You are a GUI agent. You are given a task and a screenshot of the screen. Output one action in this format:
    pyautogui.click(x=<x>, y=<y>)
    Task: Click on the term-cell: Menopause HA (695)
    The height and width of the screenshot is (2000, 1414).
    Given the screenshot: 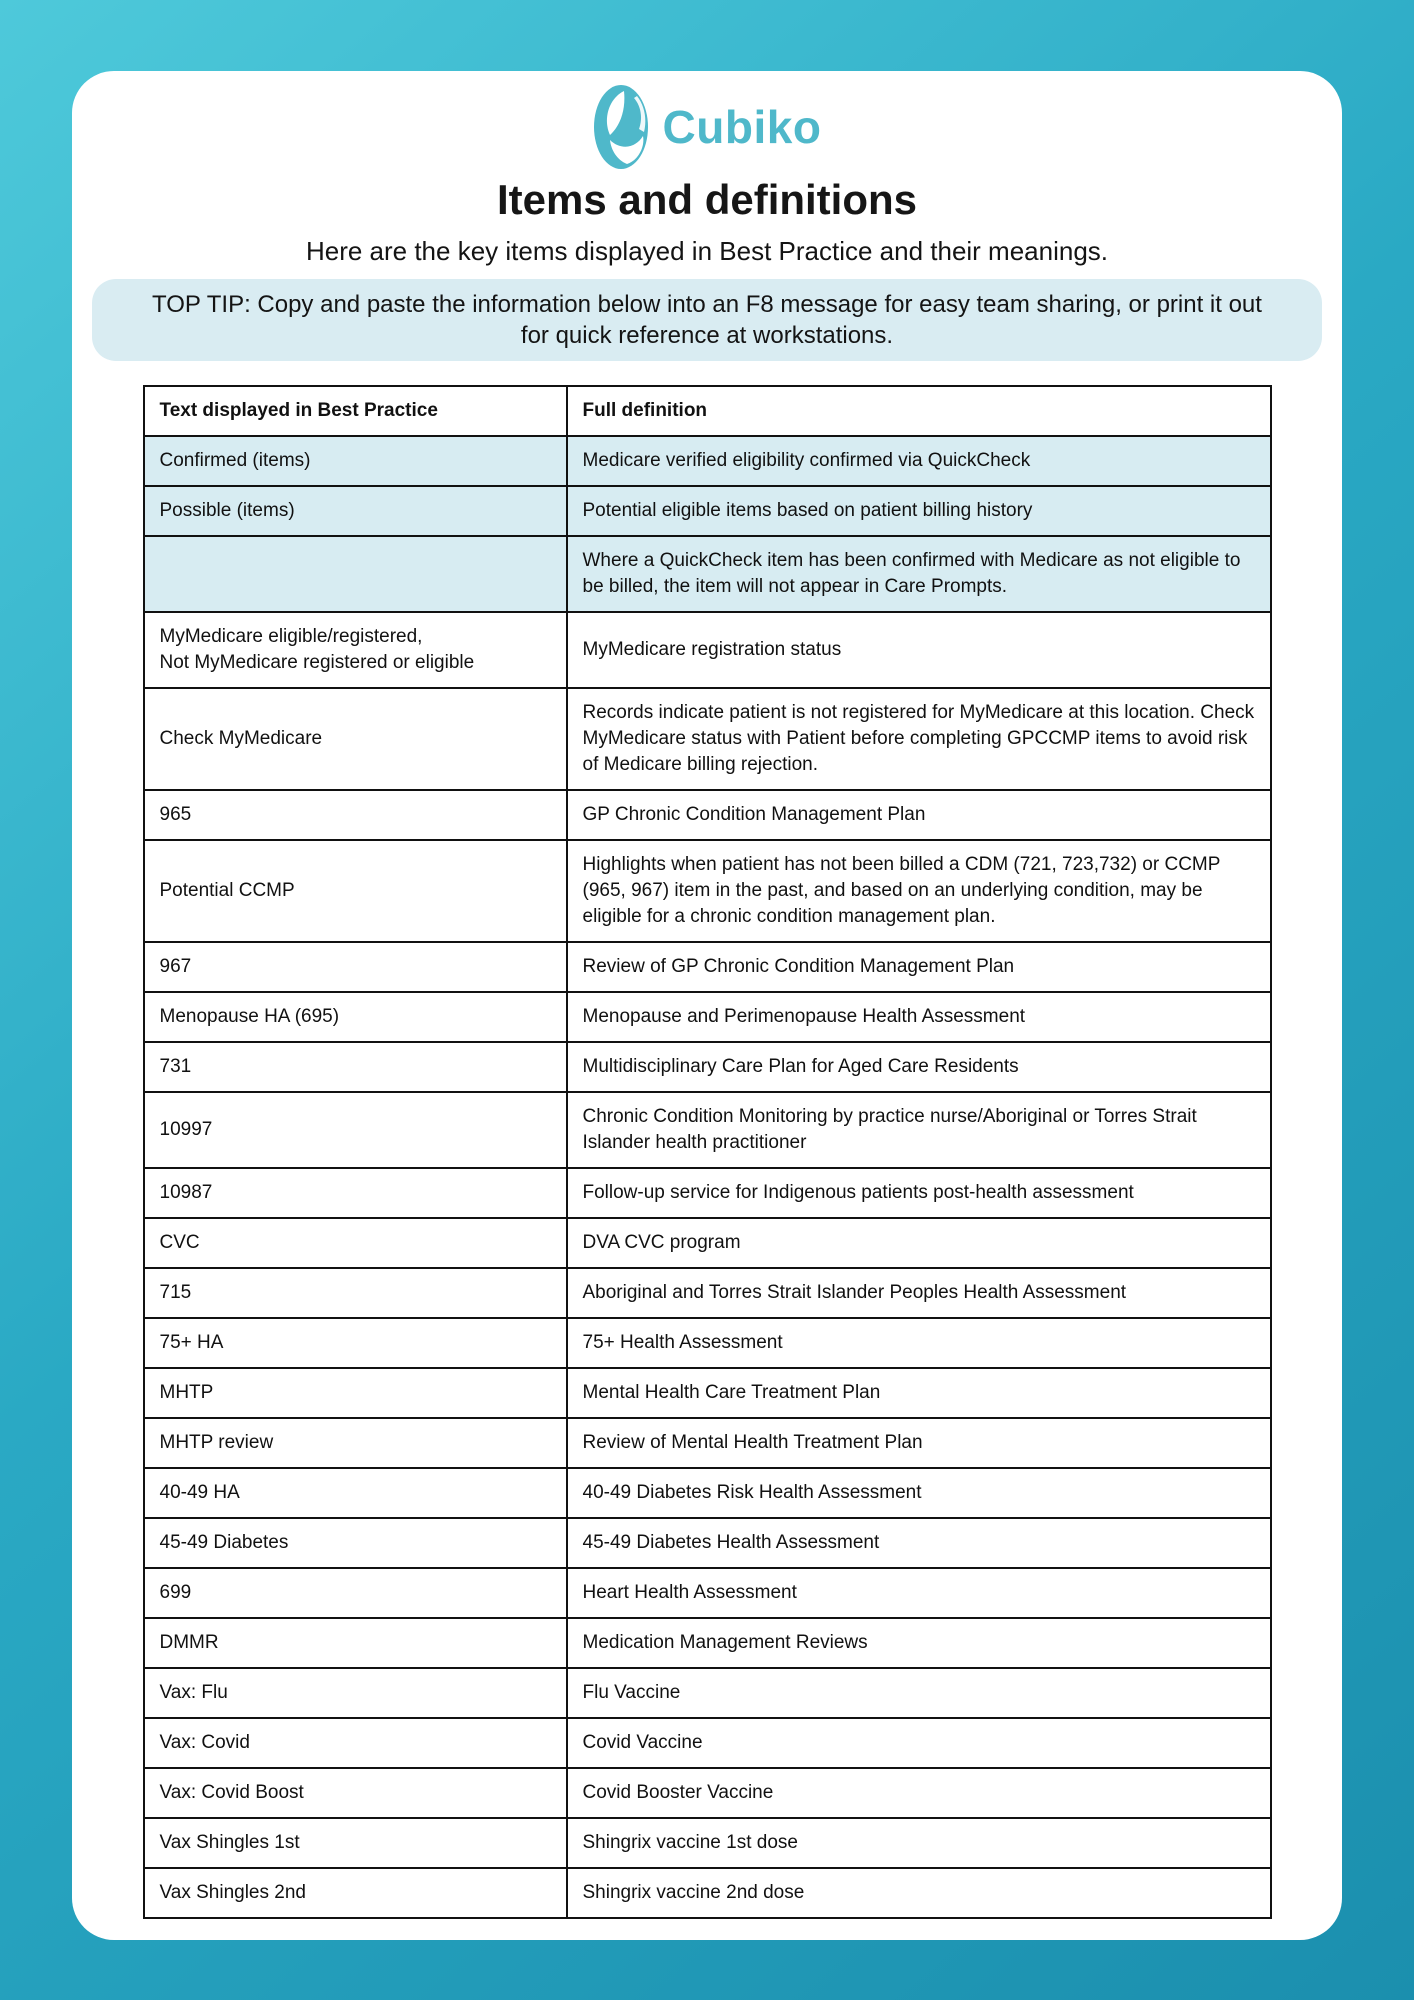 What is the action you would take?
    pyautogui.click(x=355, y=1017)
    